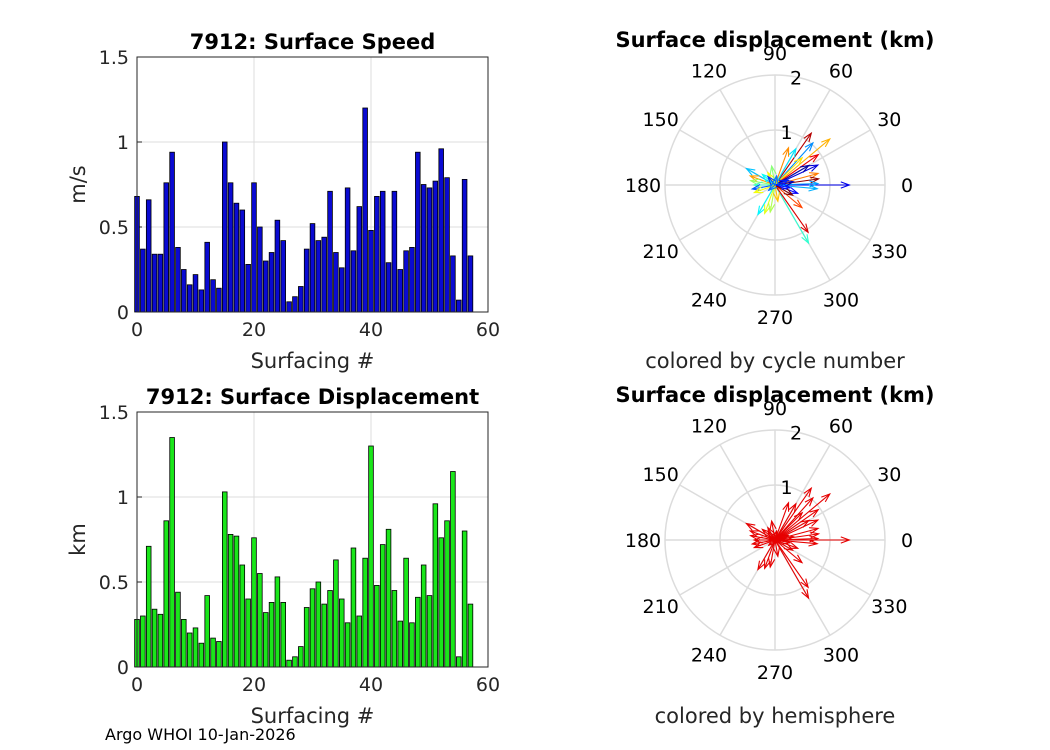 The image size is (1050, 750). I want to click on x-axis-label: Surfacing #, so click(313, 716).